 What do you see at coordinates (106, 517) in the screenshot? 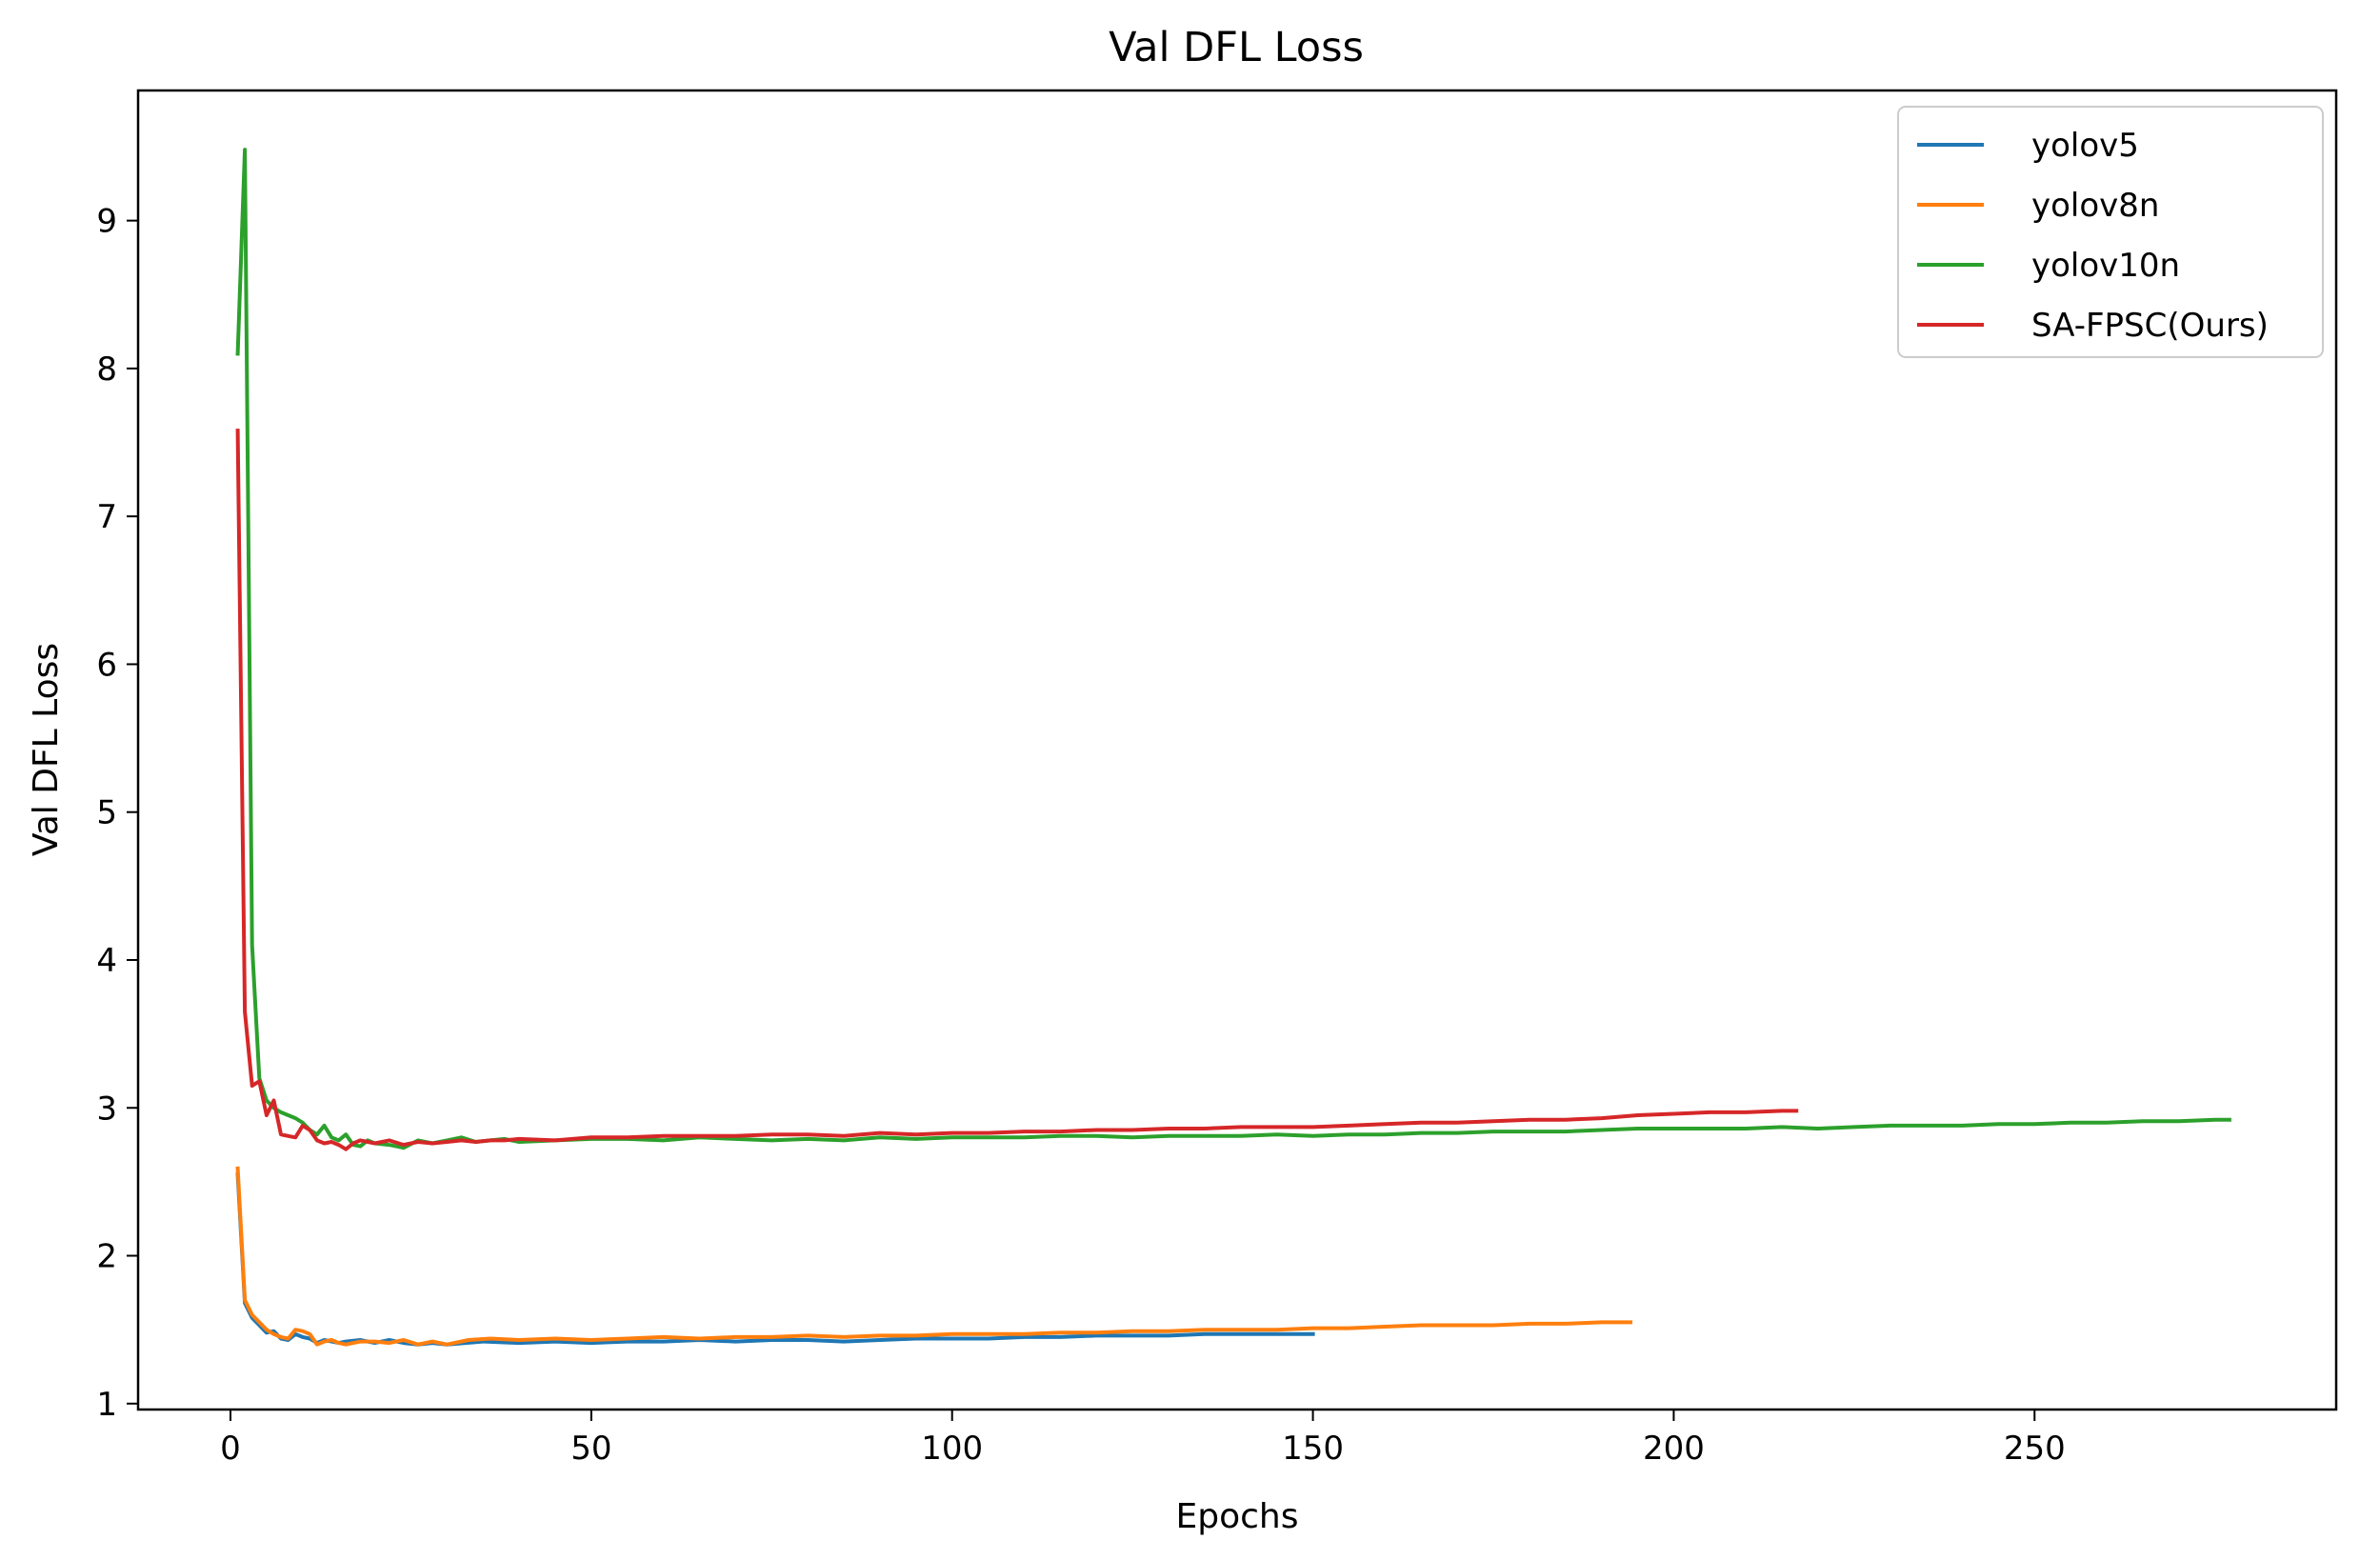
I see `y-tick-label: 7` at bounding box center [106, 517].